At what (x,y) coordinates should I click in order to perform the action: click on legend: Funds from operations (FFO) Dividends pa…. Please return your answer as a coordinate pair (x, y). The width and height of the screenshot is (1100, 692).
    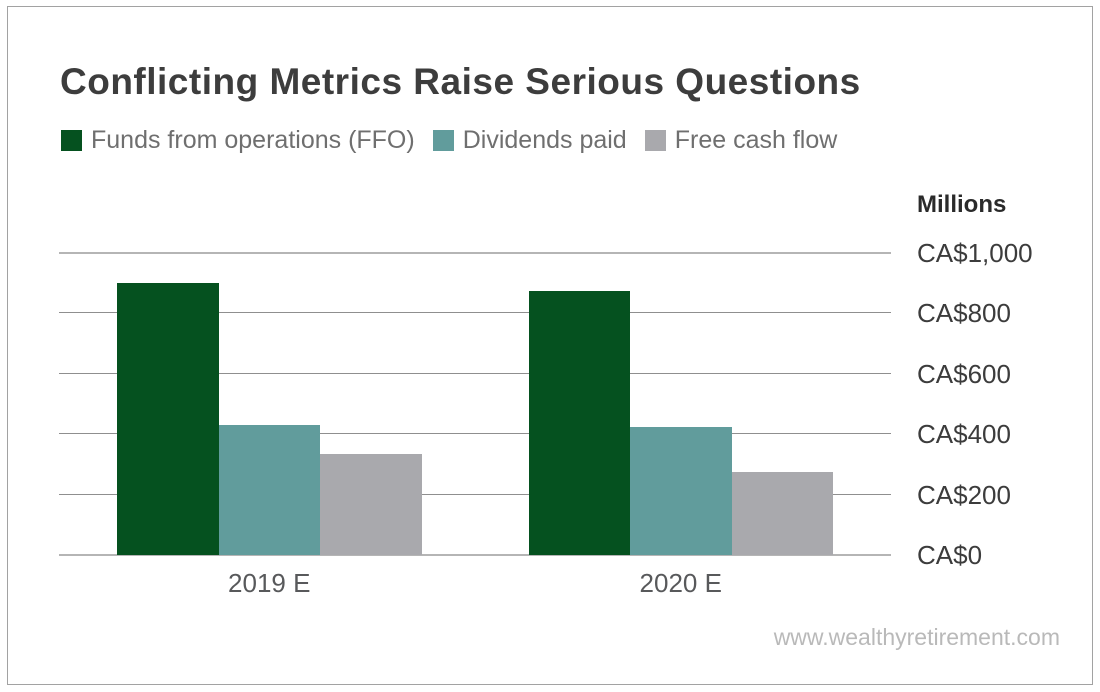
    Looking at the image, I should click on (449, 140).